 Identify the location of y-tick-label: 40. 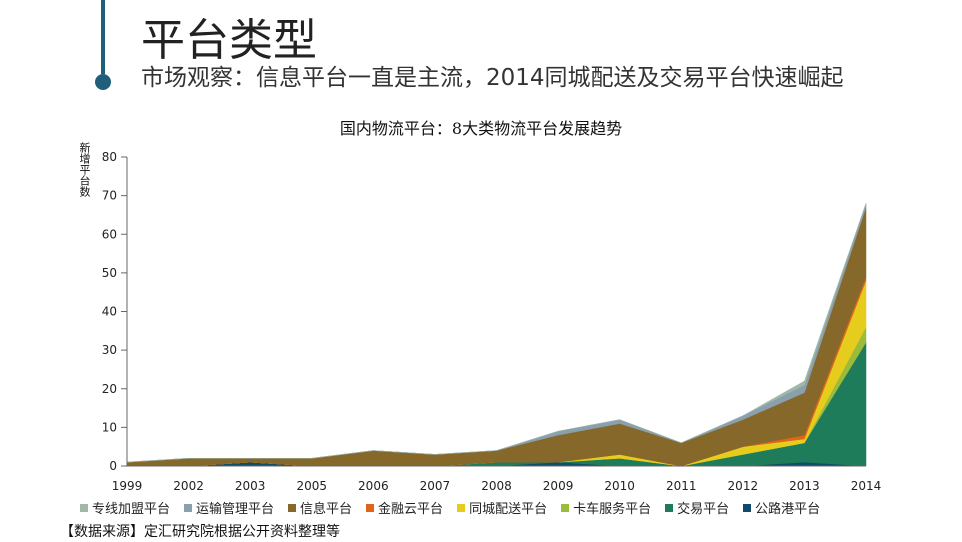
(109, 312).